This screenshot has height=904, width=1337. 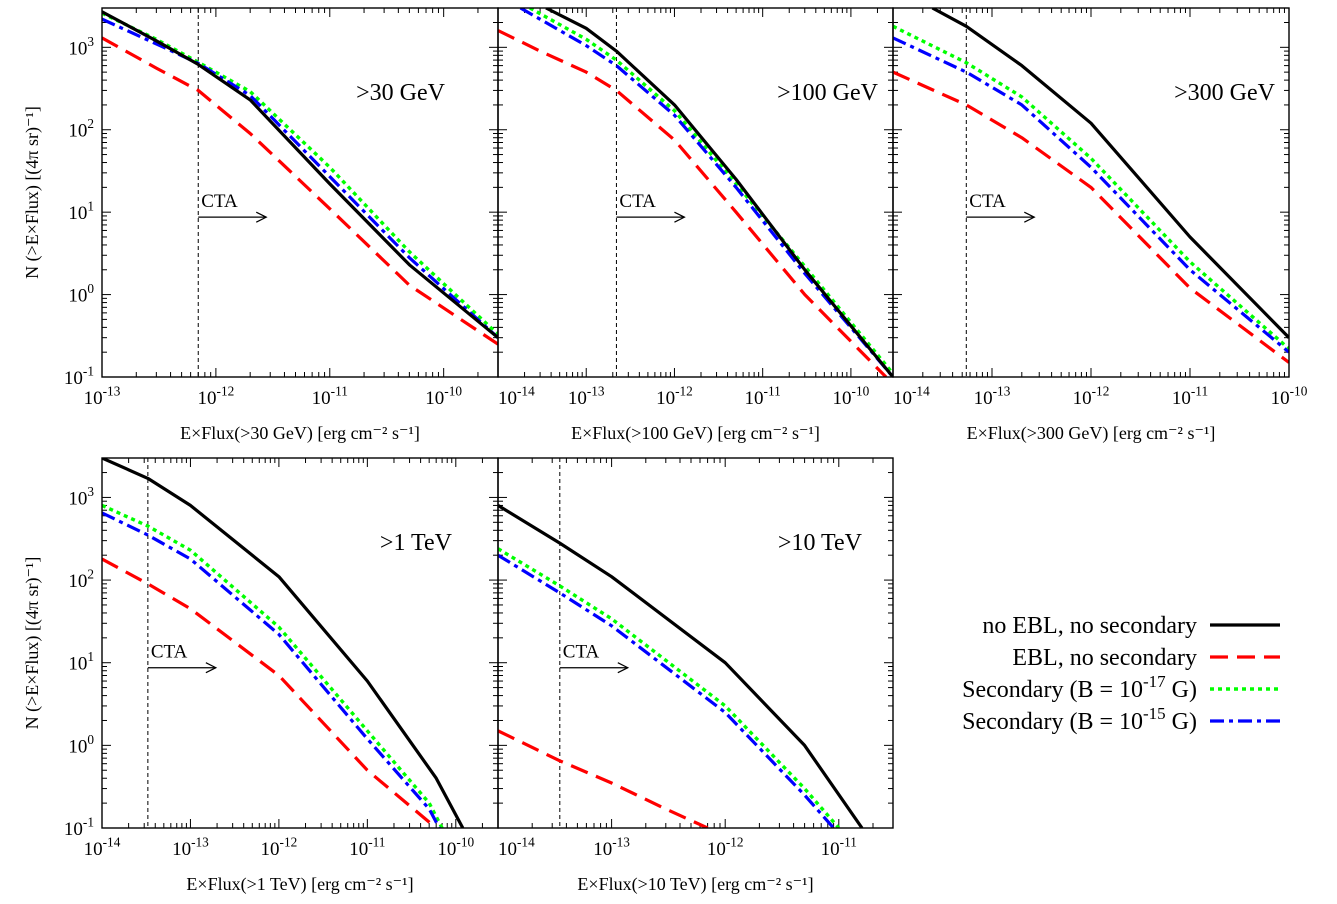 What do you see at coordinates (828, 93) in the screenshot?
I see `panel-label: >100 GeV` at bounding box center [828, 93].